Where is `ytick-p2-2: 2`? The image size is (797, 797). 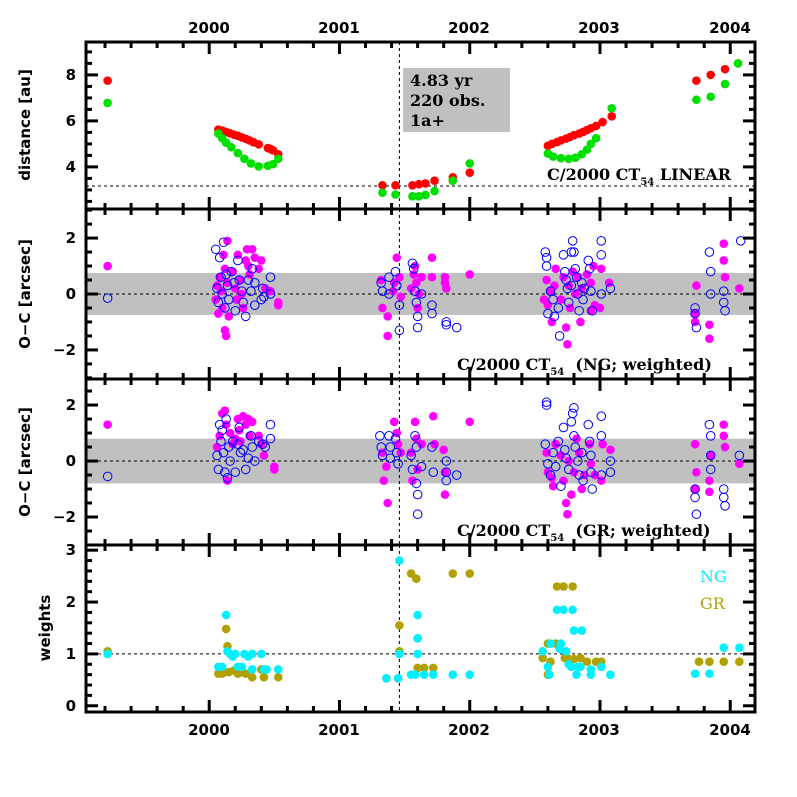
ytick-p2-2: 2 is located at coordinates (71, 238).